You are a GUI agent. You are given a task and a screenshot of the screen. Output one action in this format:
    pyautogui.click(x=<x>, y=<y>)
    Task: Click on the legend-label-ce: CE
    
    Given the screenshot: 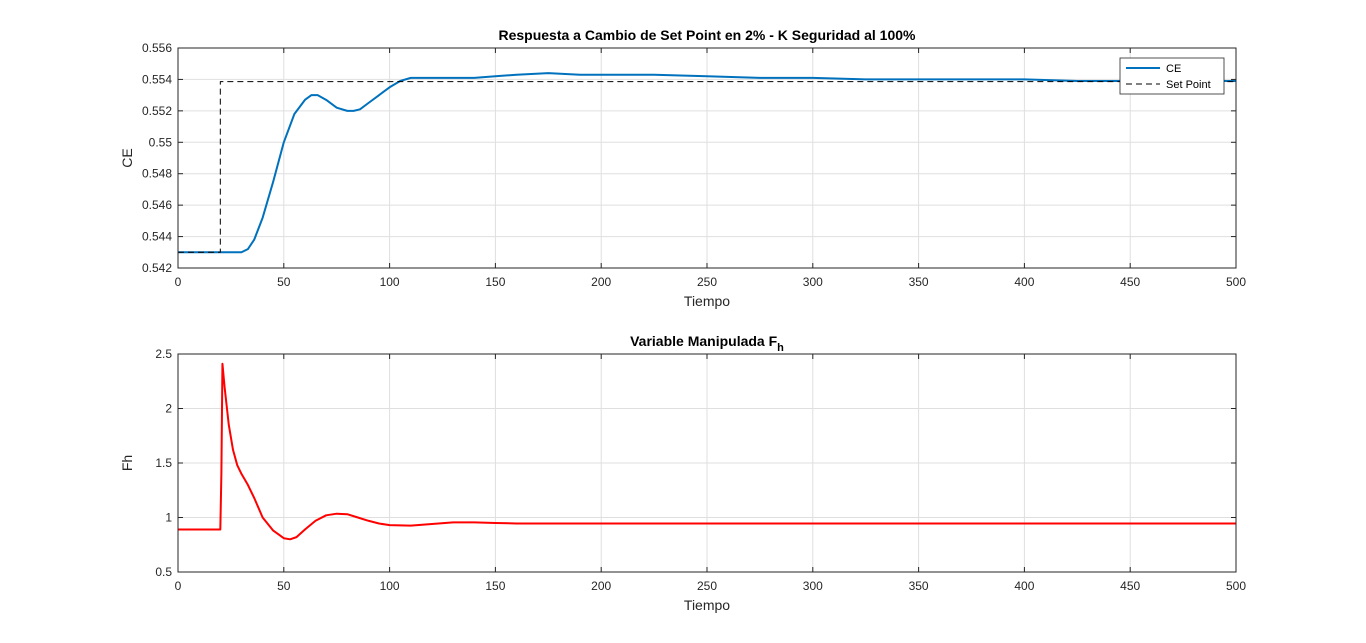 What is the action you would take?
    pyautogui.click(x=1173, y=69)
    